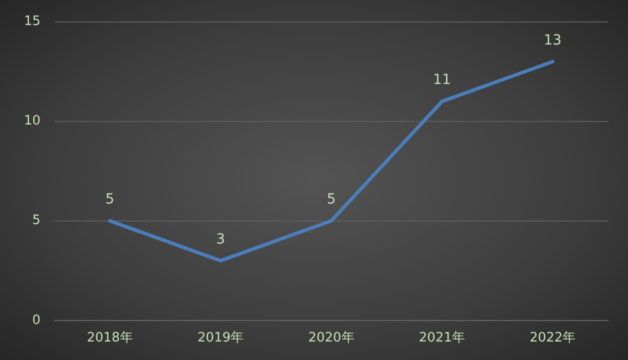 This screenshot has height=360, width=628. I want to click on y-tick-label: 5, so click(36, 220).